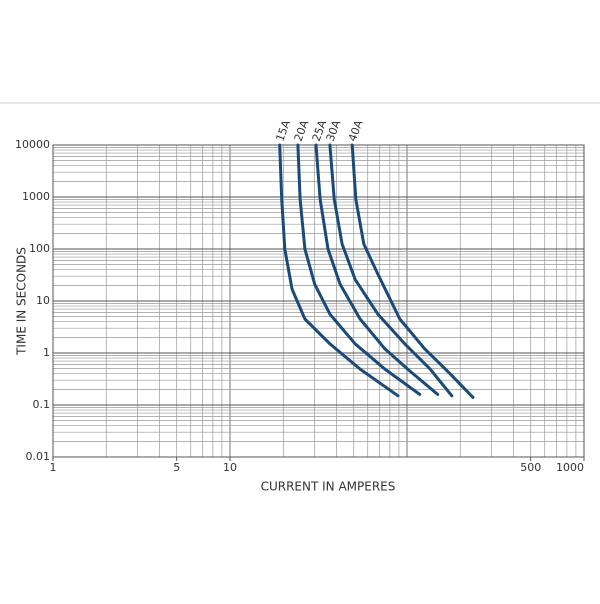 The image size is (600, 604). What do you see at coordinates (36, 196) in the screenshot?
I see `y-tick-label: 1000` at bounding box center [36, 196].